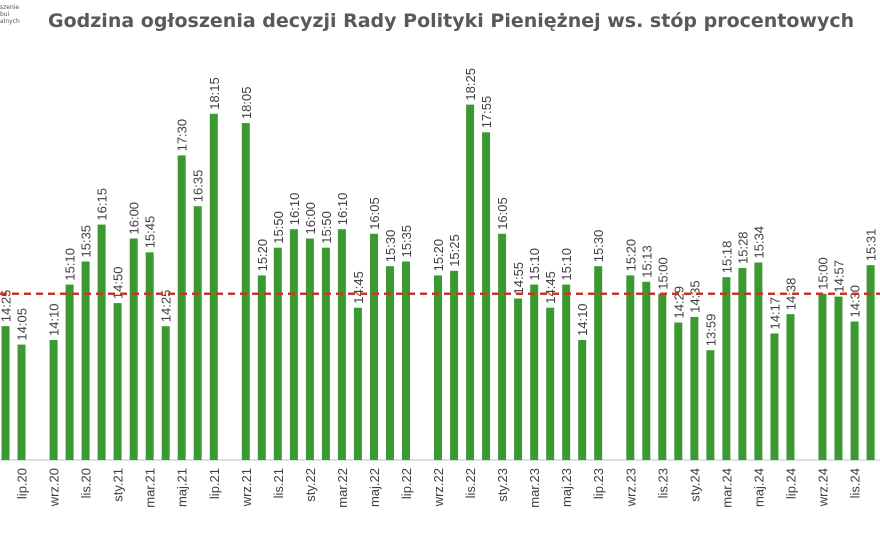  What do you see at coordinates (678, 302) in the screenshot?
I see `data-label: 14:29` at bounding box center [678, 302].